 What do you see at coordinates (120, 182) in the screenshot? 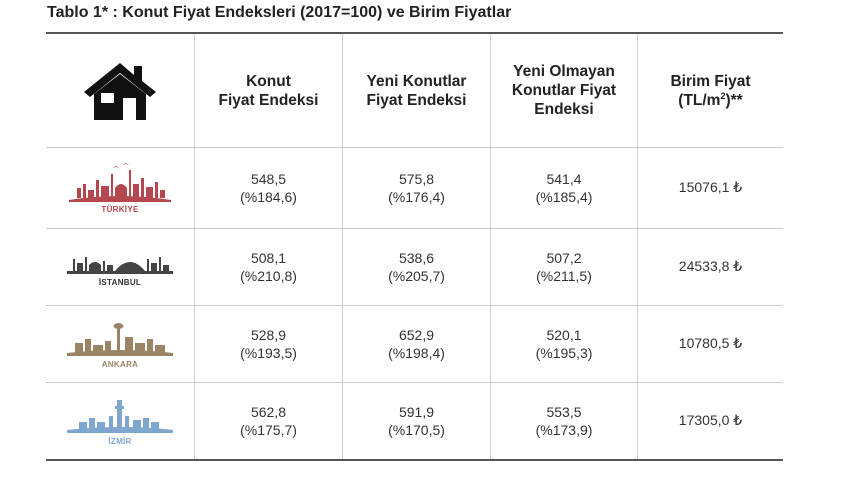
I see `turkiye-skyline-icon` at bounding box center [120, 182].